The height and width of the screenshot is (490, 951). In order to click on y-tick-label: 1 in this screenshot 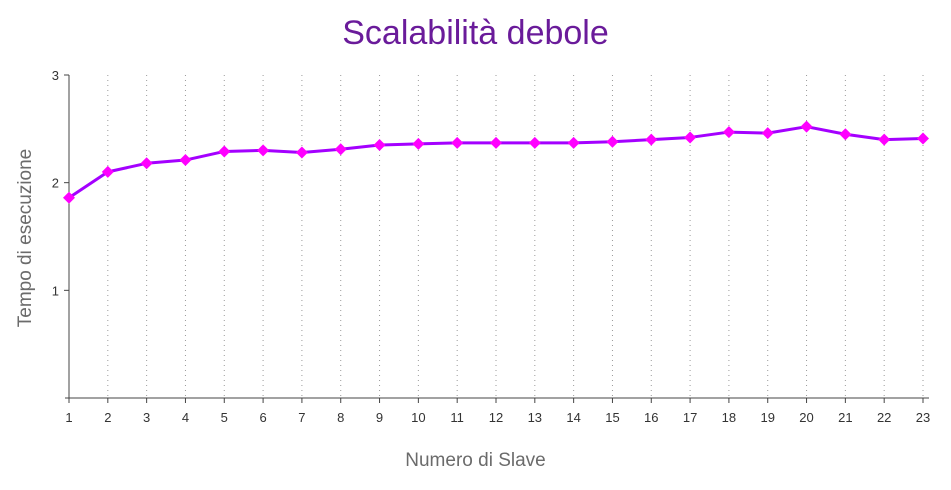, I will do `click(55, 290)`.